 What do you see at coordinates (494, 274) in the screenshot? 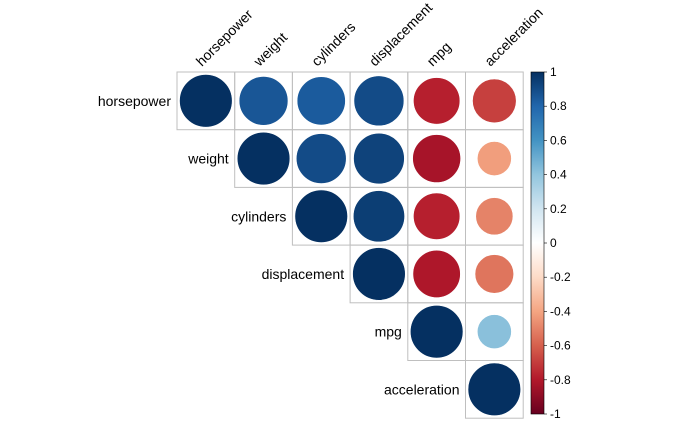
I see `correlation-circle-displacement-acceleration` at bounding box center [494, 274].